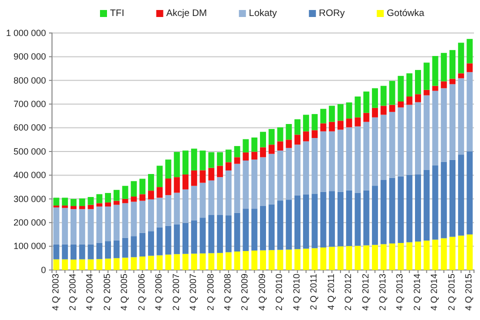  What do you see at coordinates (26, 33) in the screenshot?
I see `y-tick-label: 1 000 000` at bounding box center [26, 33].